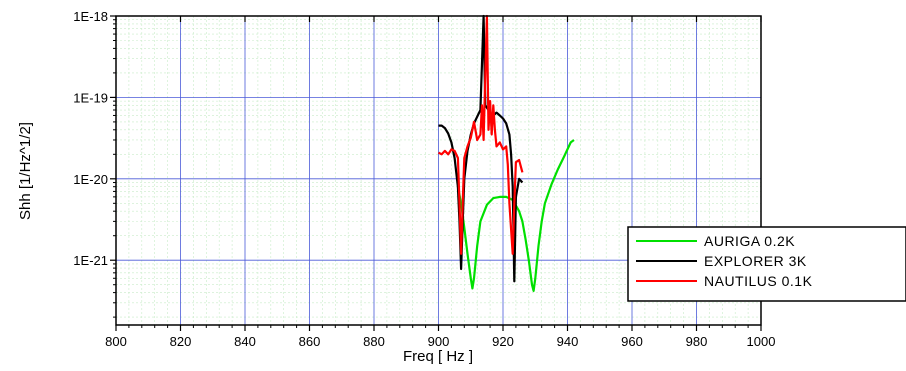  I want to click on legend: AURIGA 0.2K EXPLORER 3K NAUTILUS 0.1K, so click(766, 264).